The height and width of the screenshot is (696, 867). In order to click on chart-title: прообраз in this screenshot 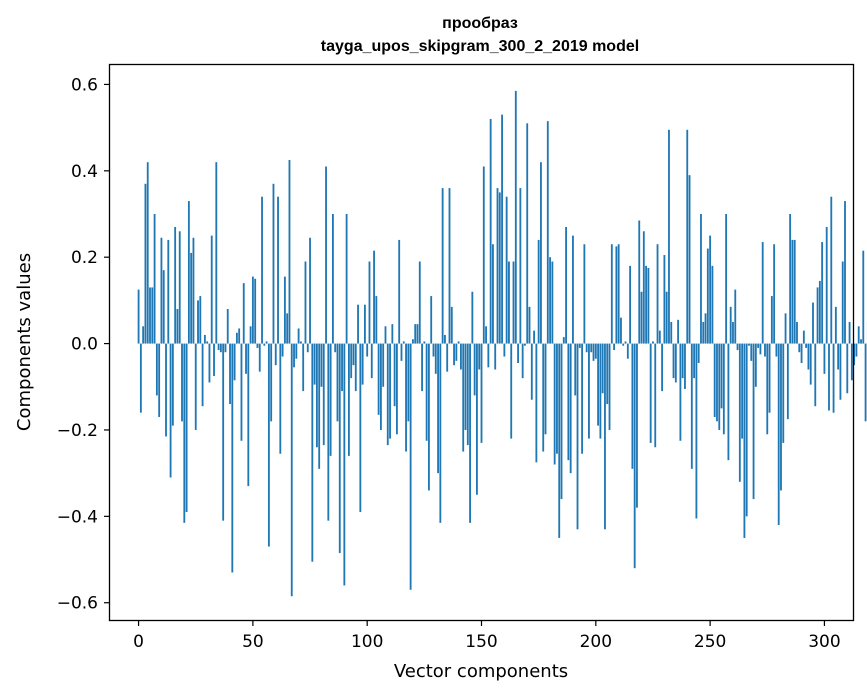, I will do `click(480, 23)`.